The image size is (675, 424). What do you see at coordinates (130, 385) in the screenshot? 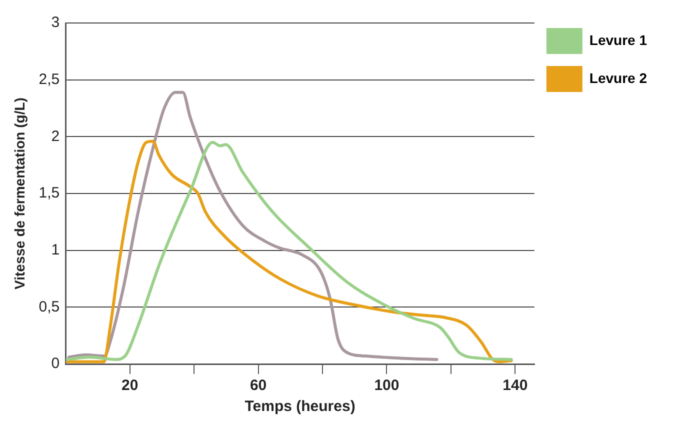
I see `x-tick-label: 20` at bounding box center [130, 385].